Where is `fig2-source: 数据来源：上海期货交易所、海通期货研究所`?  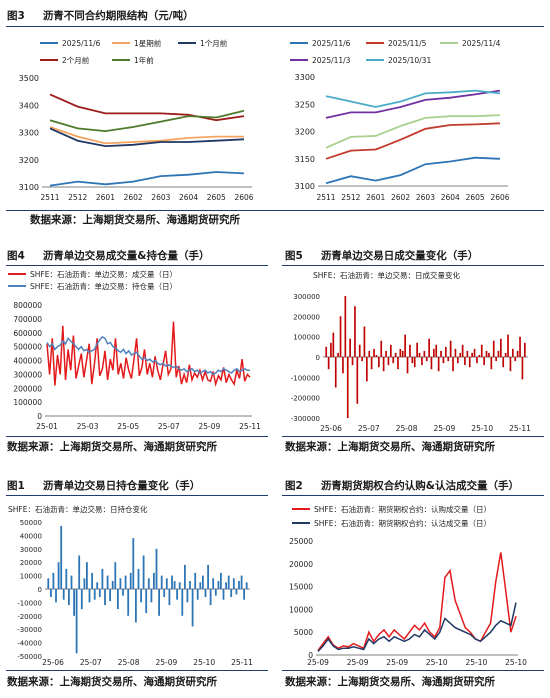 fig2-source: 数据来源：上海期货交易所、海通期货研究所 is located at coordinates (390, 682).